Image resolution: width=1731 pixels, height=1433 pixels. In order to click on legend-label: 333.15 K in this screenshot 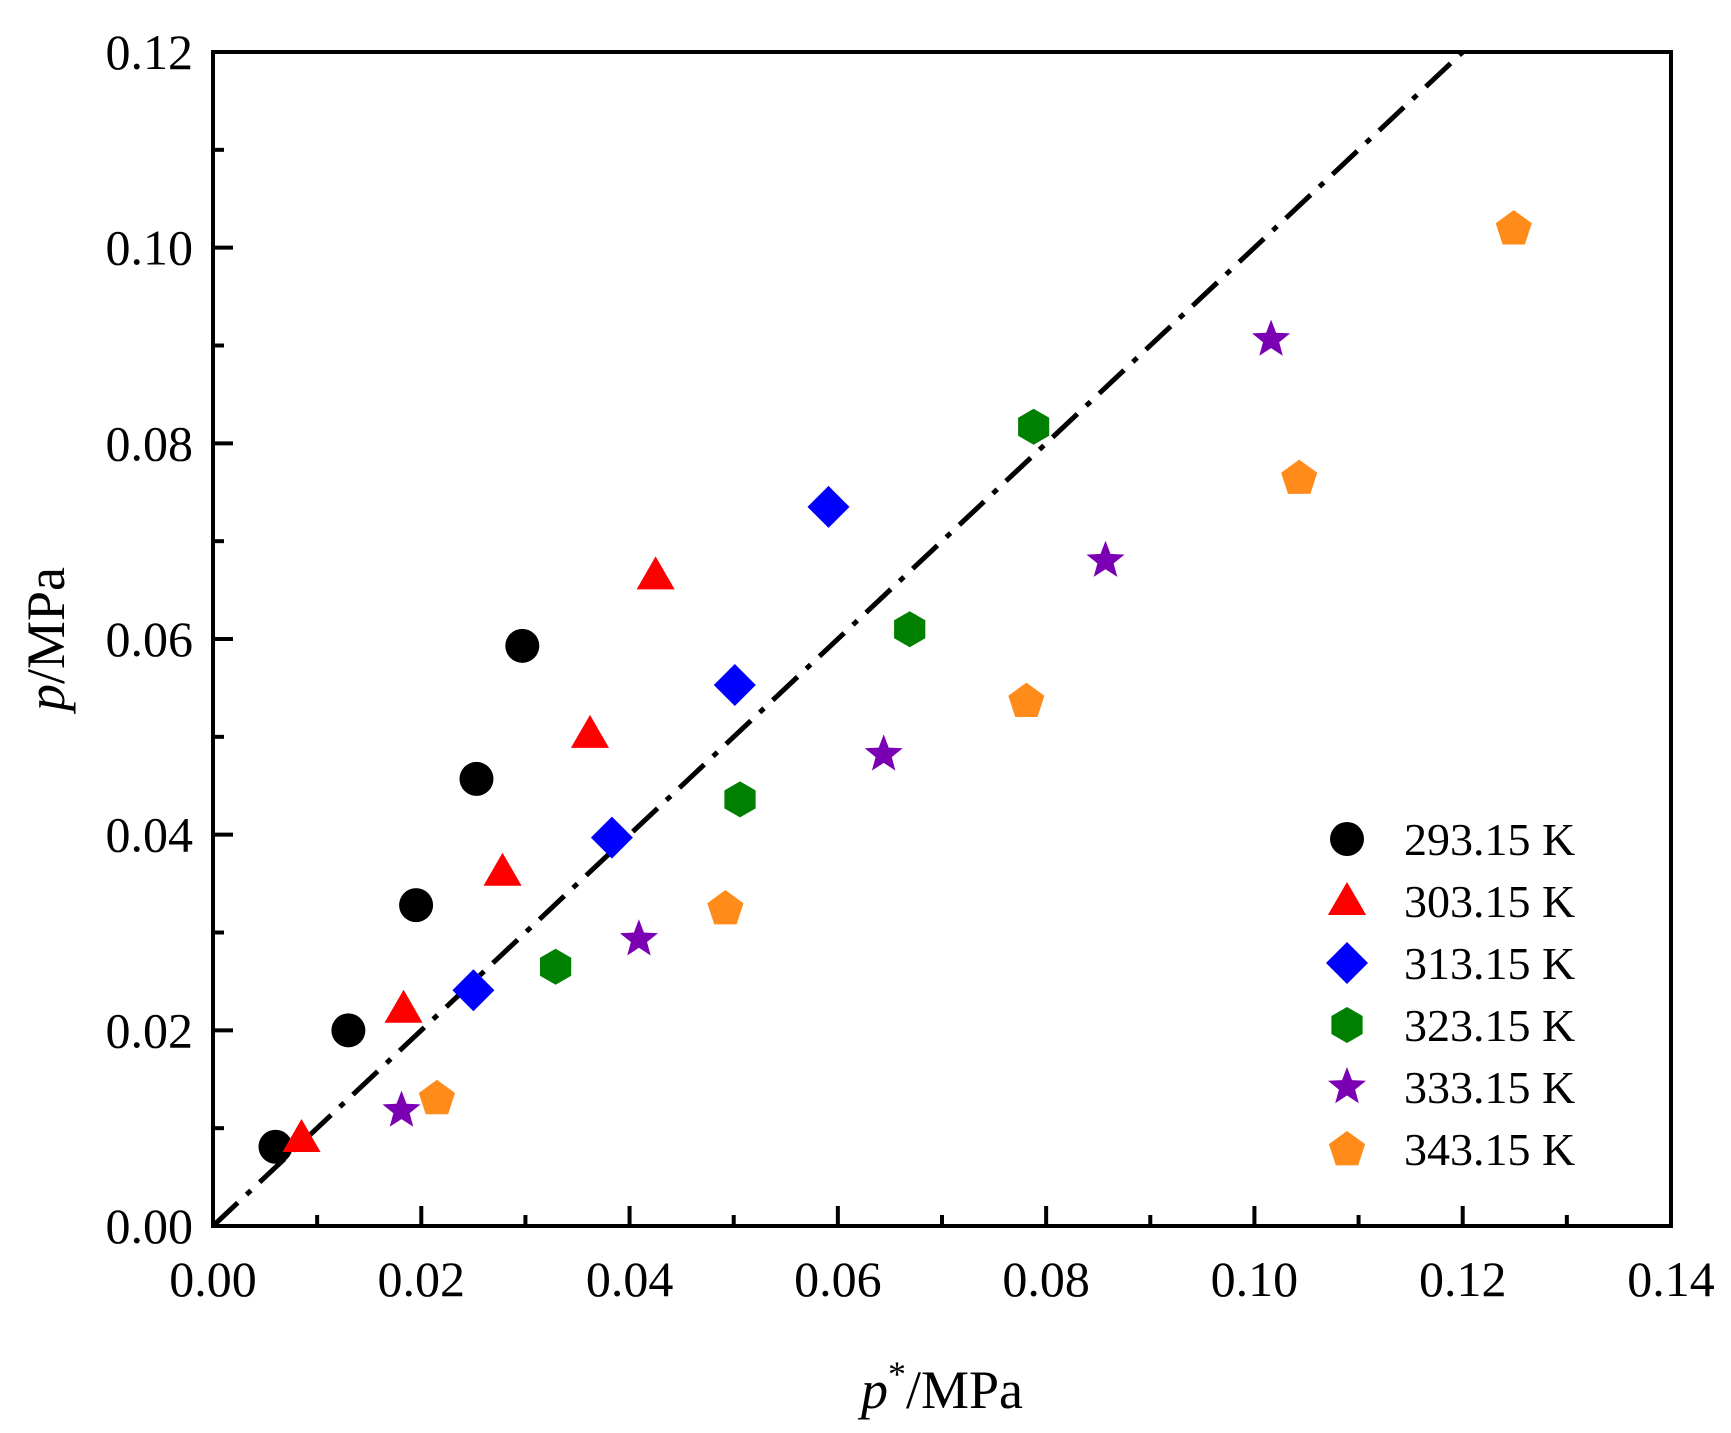, I will do `click(1489, 1087)`.